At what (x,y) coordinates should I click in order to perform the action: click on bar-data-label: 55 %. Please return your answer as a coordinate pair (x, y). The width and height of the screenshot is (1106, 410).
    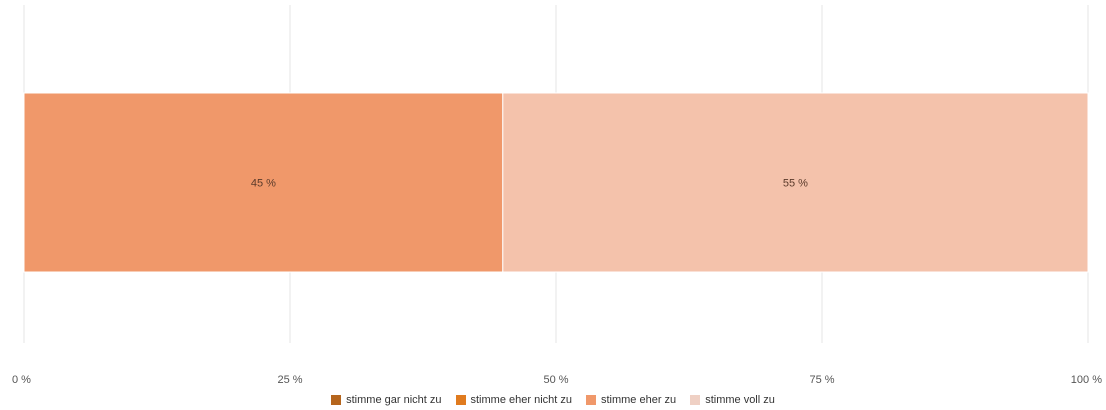
    Looking at the image, I should click on (795, 184).